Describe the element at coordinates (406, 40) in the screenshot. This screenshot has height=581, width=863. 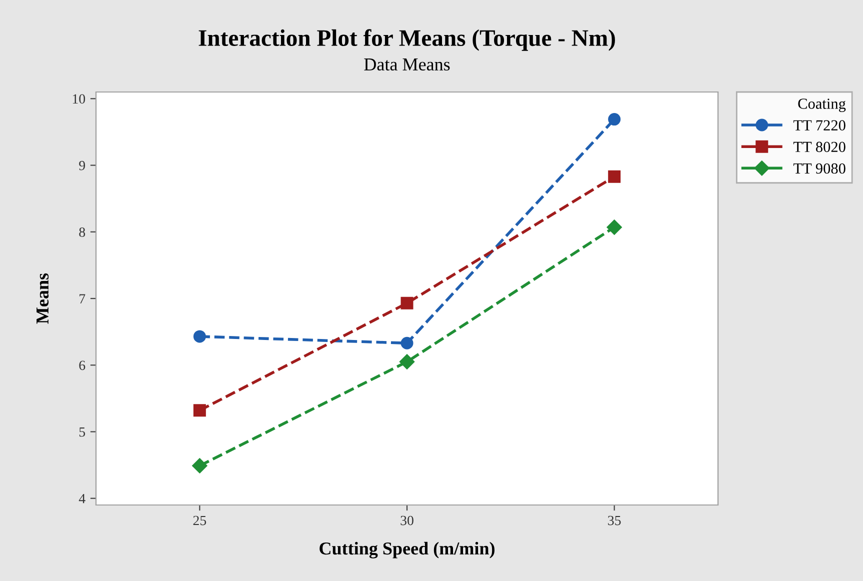
I see `chart-title: Interaction Plot for Means (Torque - Nm)` at that location.